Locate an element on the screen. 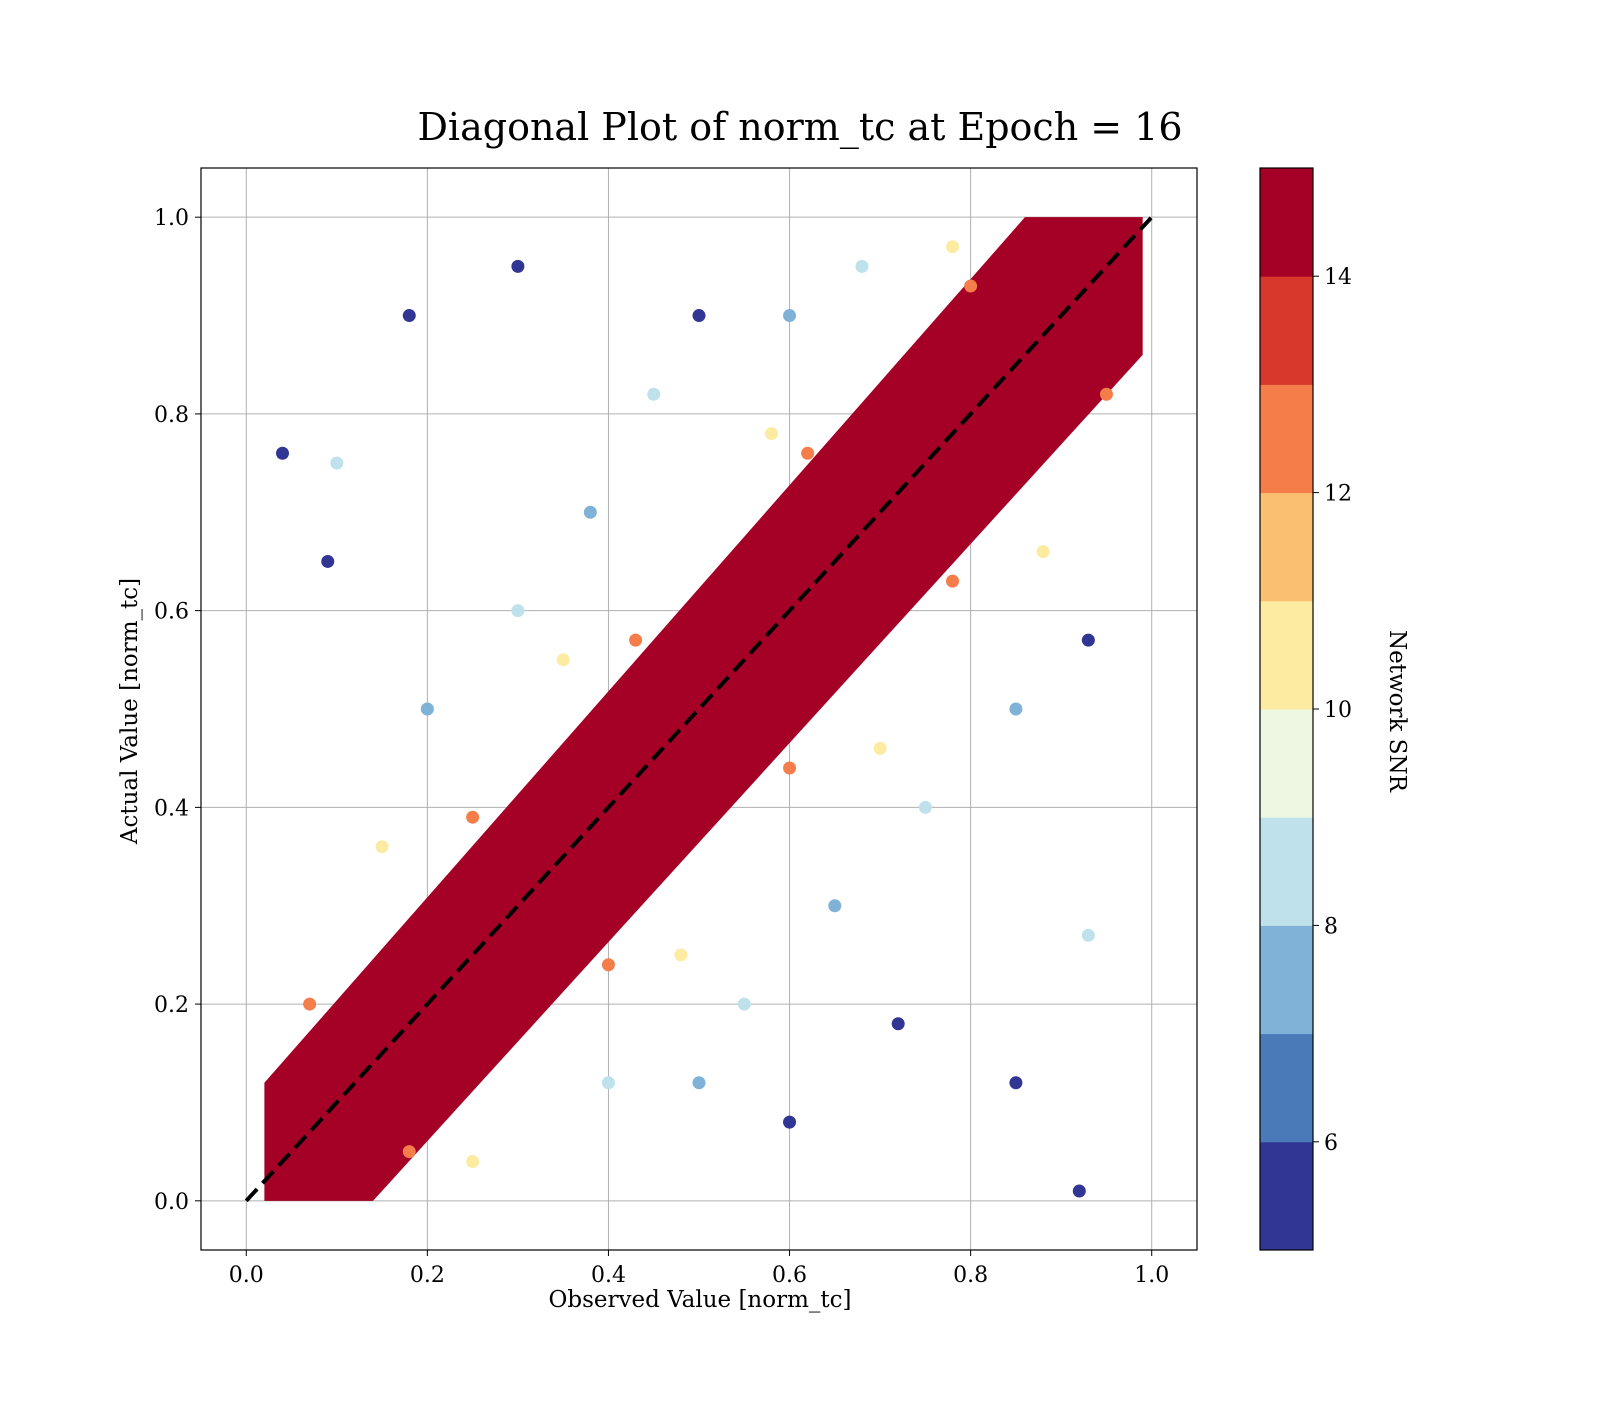 This screenshot has width=1600, height=1404. x-axis-label: Observed Value [norm_tc] is located at coordinates (700, 1300).